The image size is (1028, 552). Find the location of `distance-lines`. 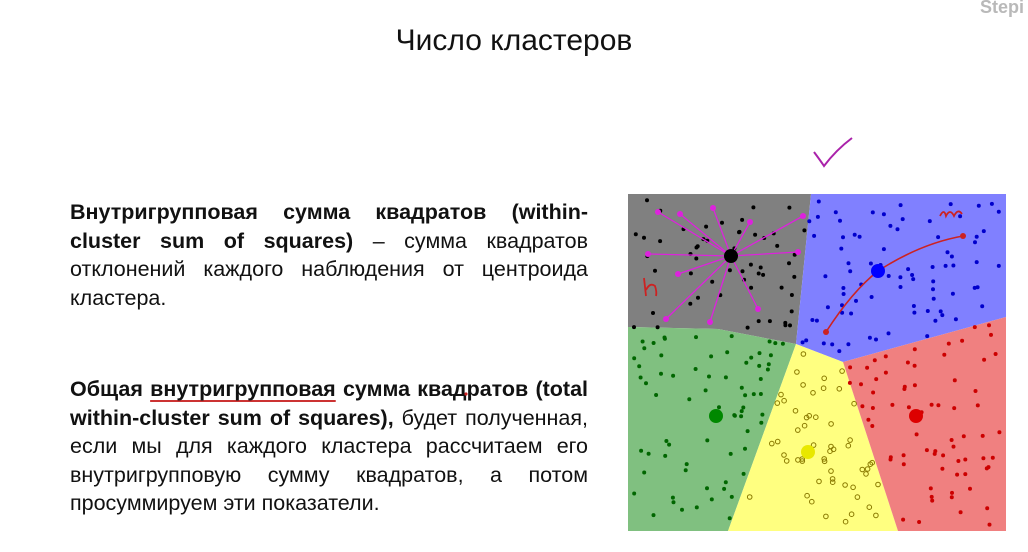

distance-lines is located at coordinates (805, 270).